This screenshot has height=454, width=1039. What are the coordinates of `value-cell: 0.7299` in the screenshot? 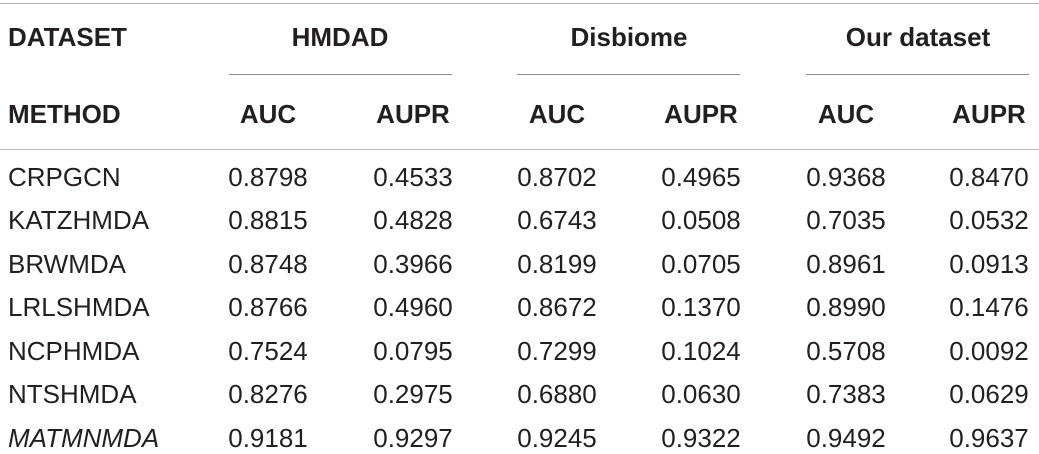 It's located at (557, 351).